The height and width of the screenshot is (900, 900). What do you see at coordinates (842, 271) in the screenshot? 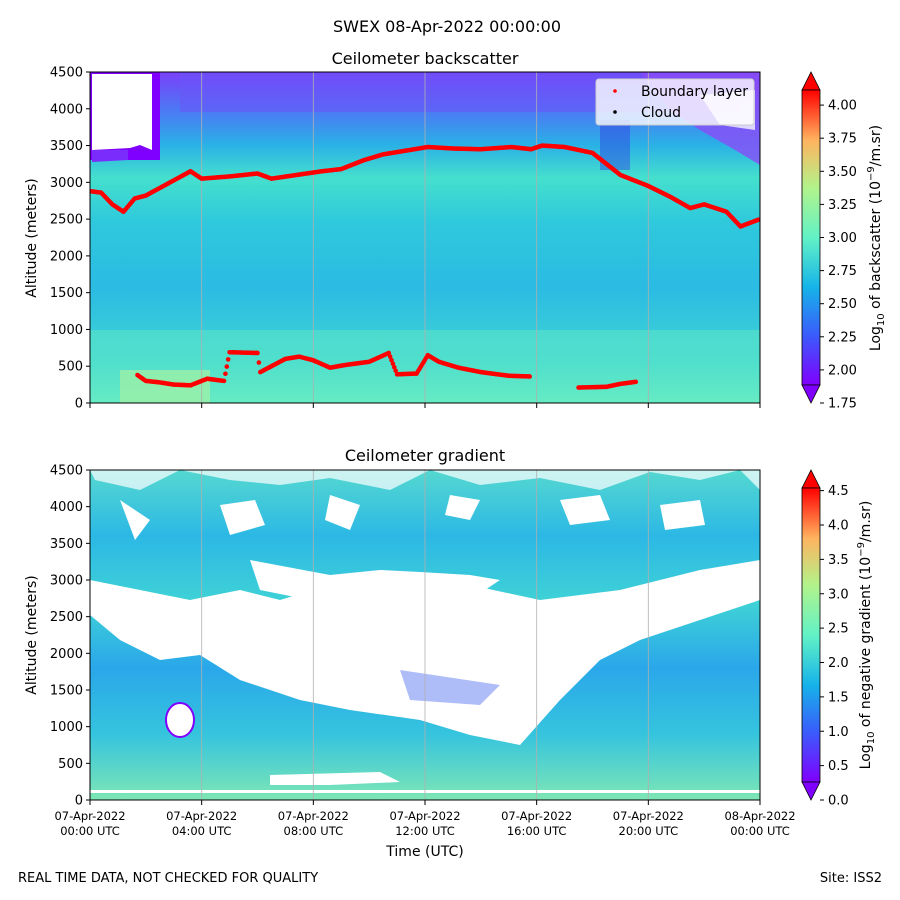
I see `colorbar-tick-label: 2.75` at bounding box center [842, 271].